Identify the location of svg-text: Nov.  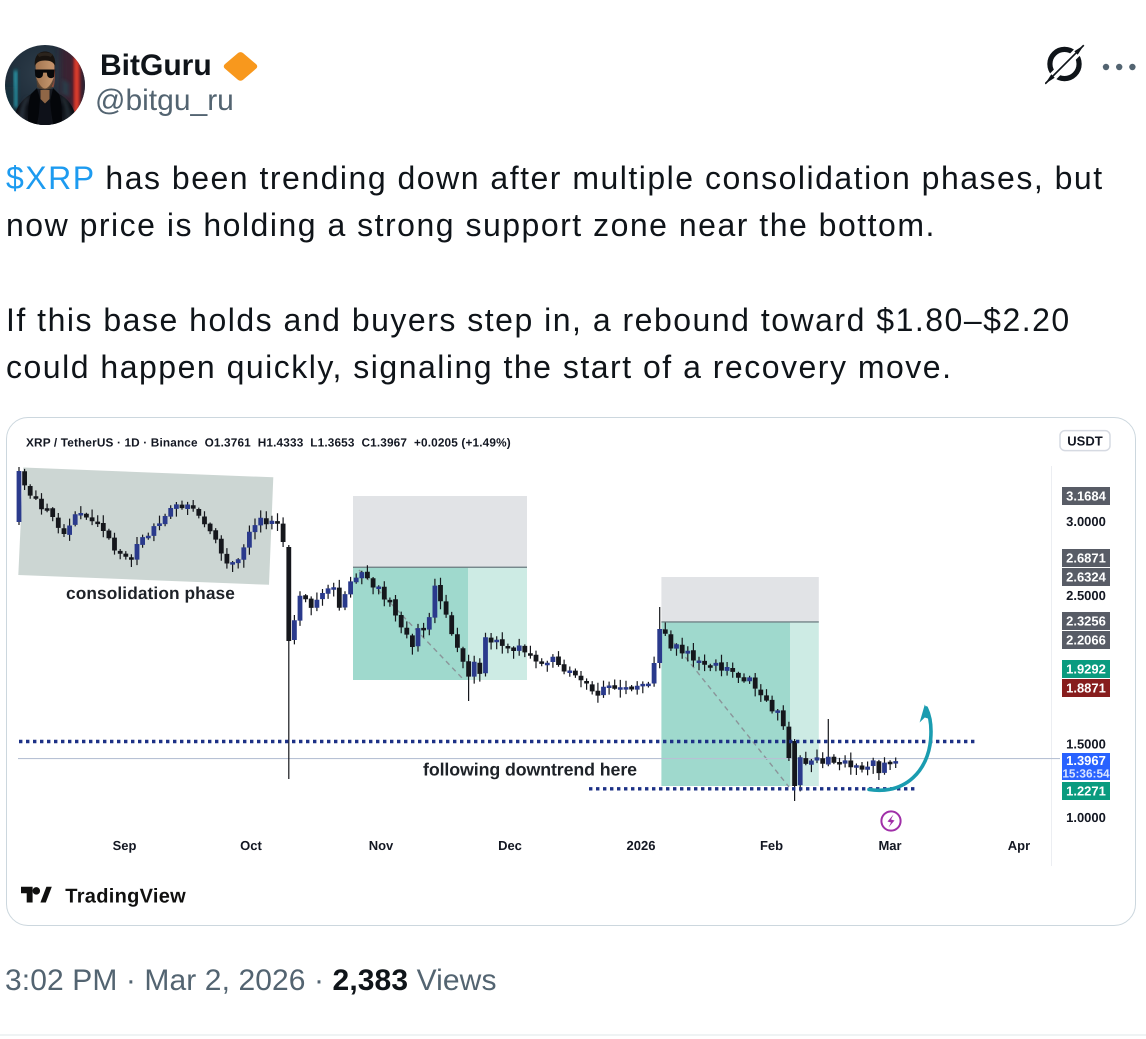
(381, 845).